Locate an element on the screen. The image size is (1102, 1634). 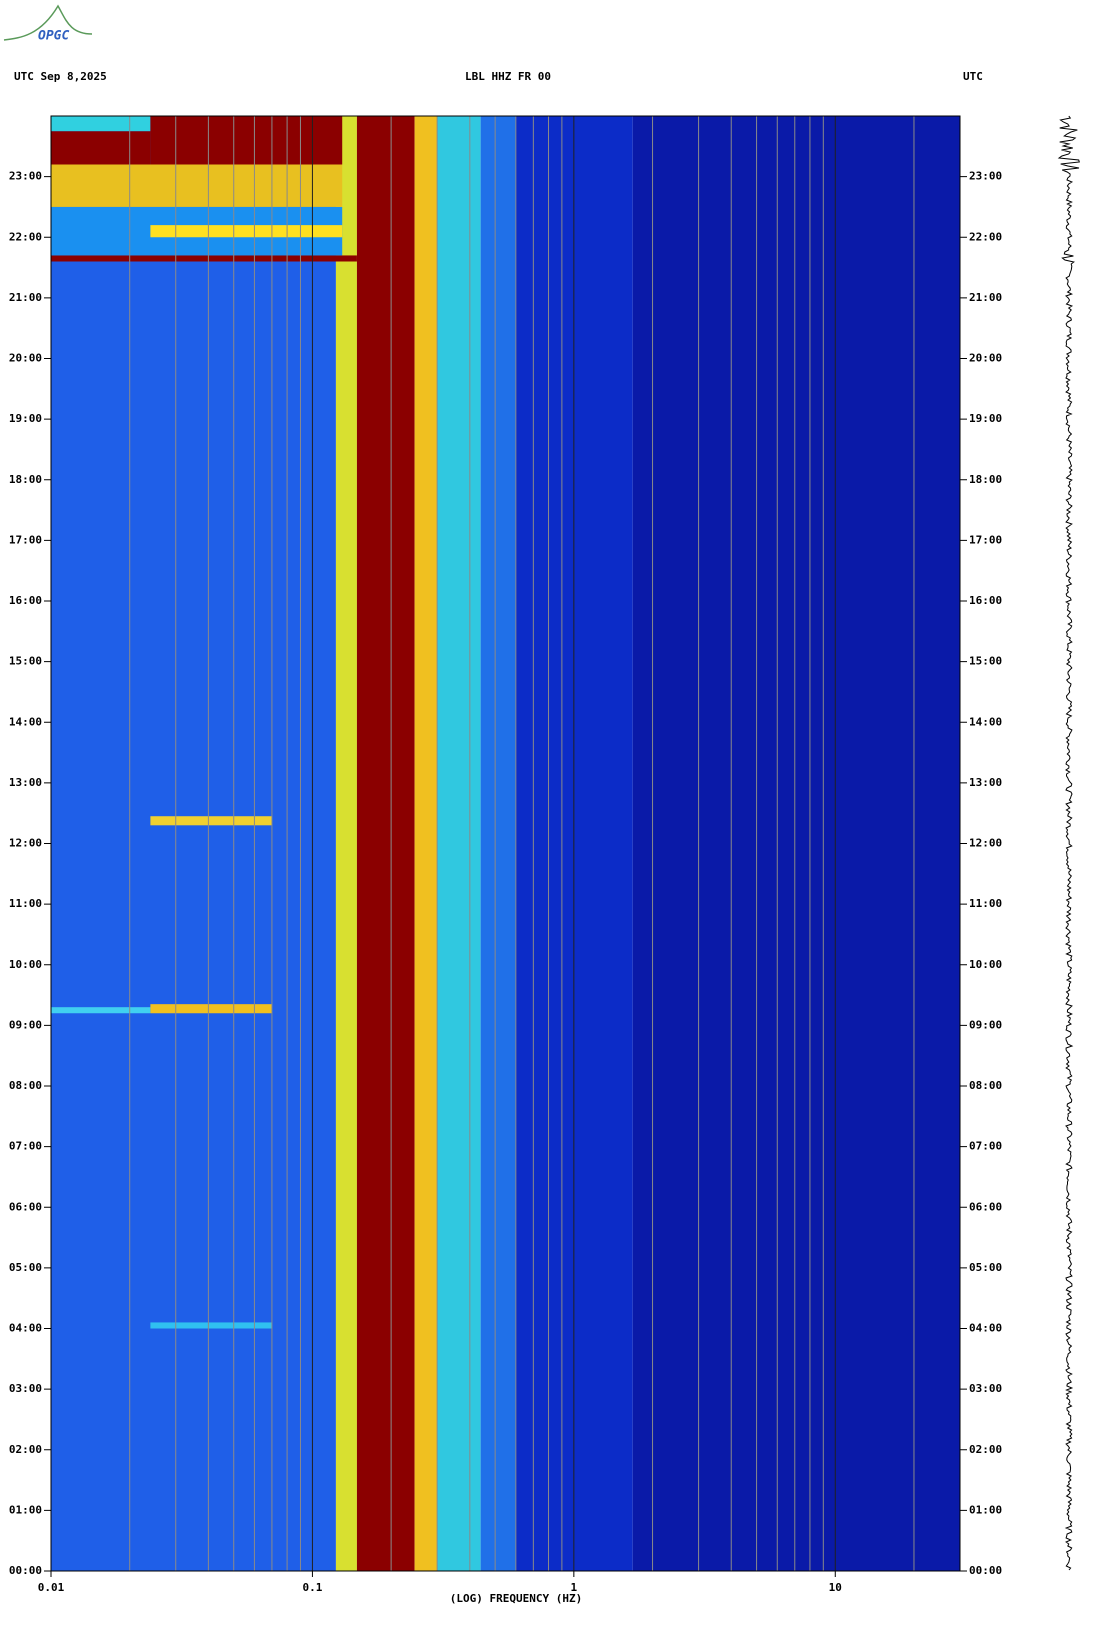
right-label: UTC is located at coordinates (973, 76).